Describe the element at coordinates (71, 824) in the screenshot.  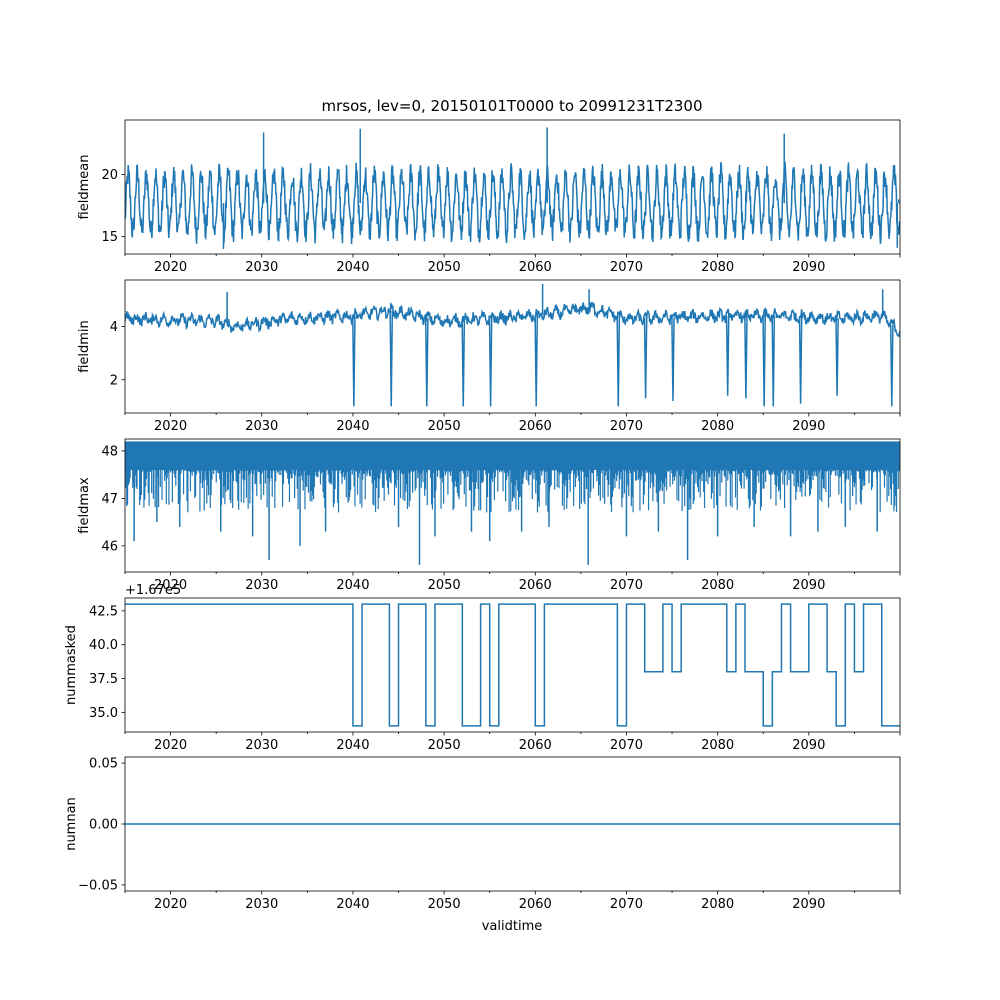
I see `y-axis-label: numnan` at that location.